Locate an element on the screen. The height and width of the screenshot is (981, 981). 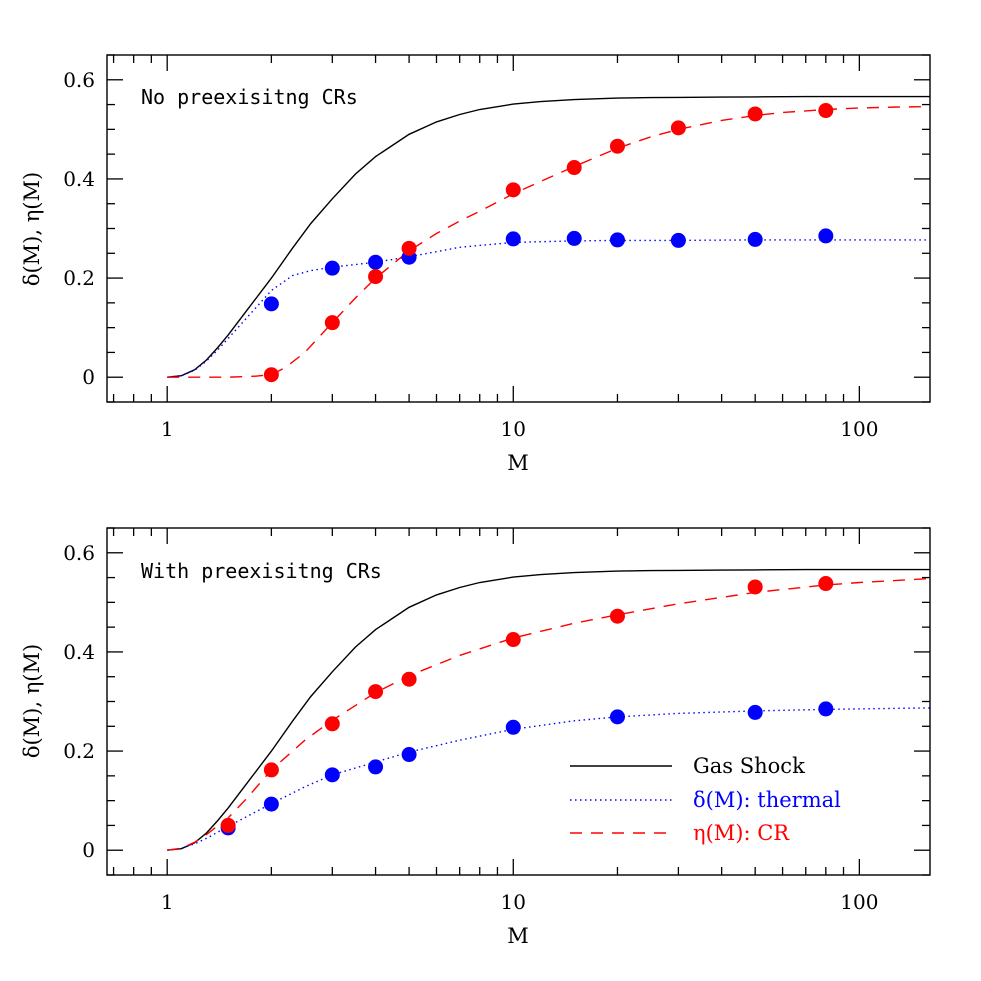
panel-label: No preexisitng CRs is located at coordinates (249, 97).